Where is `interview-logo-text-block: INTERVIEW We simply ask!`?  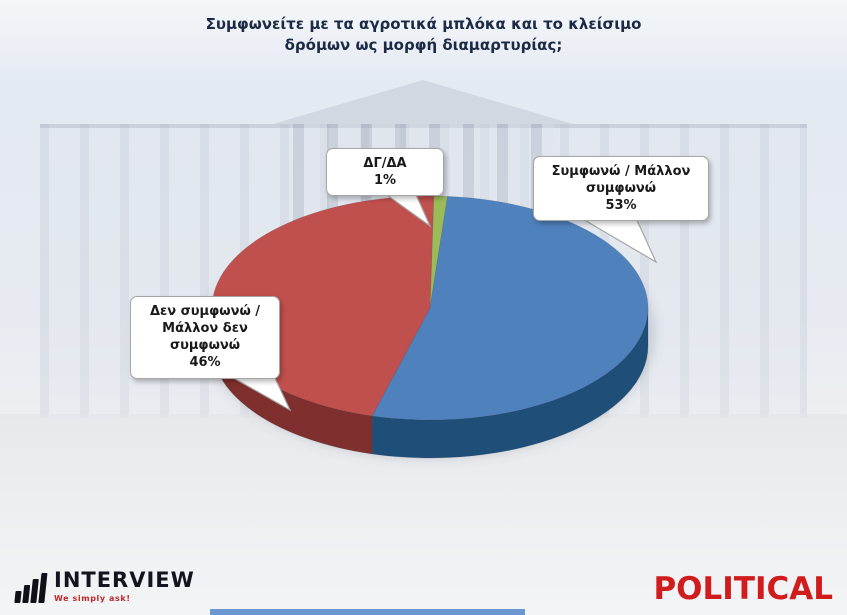 interview-logo-text-block: INTERVIEW We simply ask! is located at coordinates (124, 586).